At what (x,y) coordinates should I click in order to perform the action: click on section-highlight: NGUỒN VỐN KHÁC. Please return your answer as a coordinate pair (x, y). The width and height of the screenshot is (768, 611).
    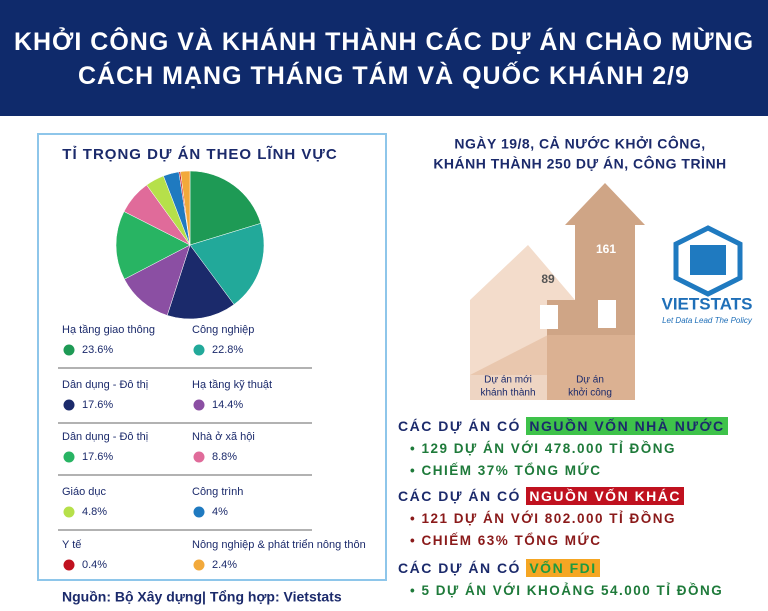
    Looking at the image, I should click on (605, 496).